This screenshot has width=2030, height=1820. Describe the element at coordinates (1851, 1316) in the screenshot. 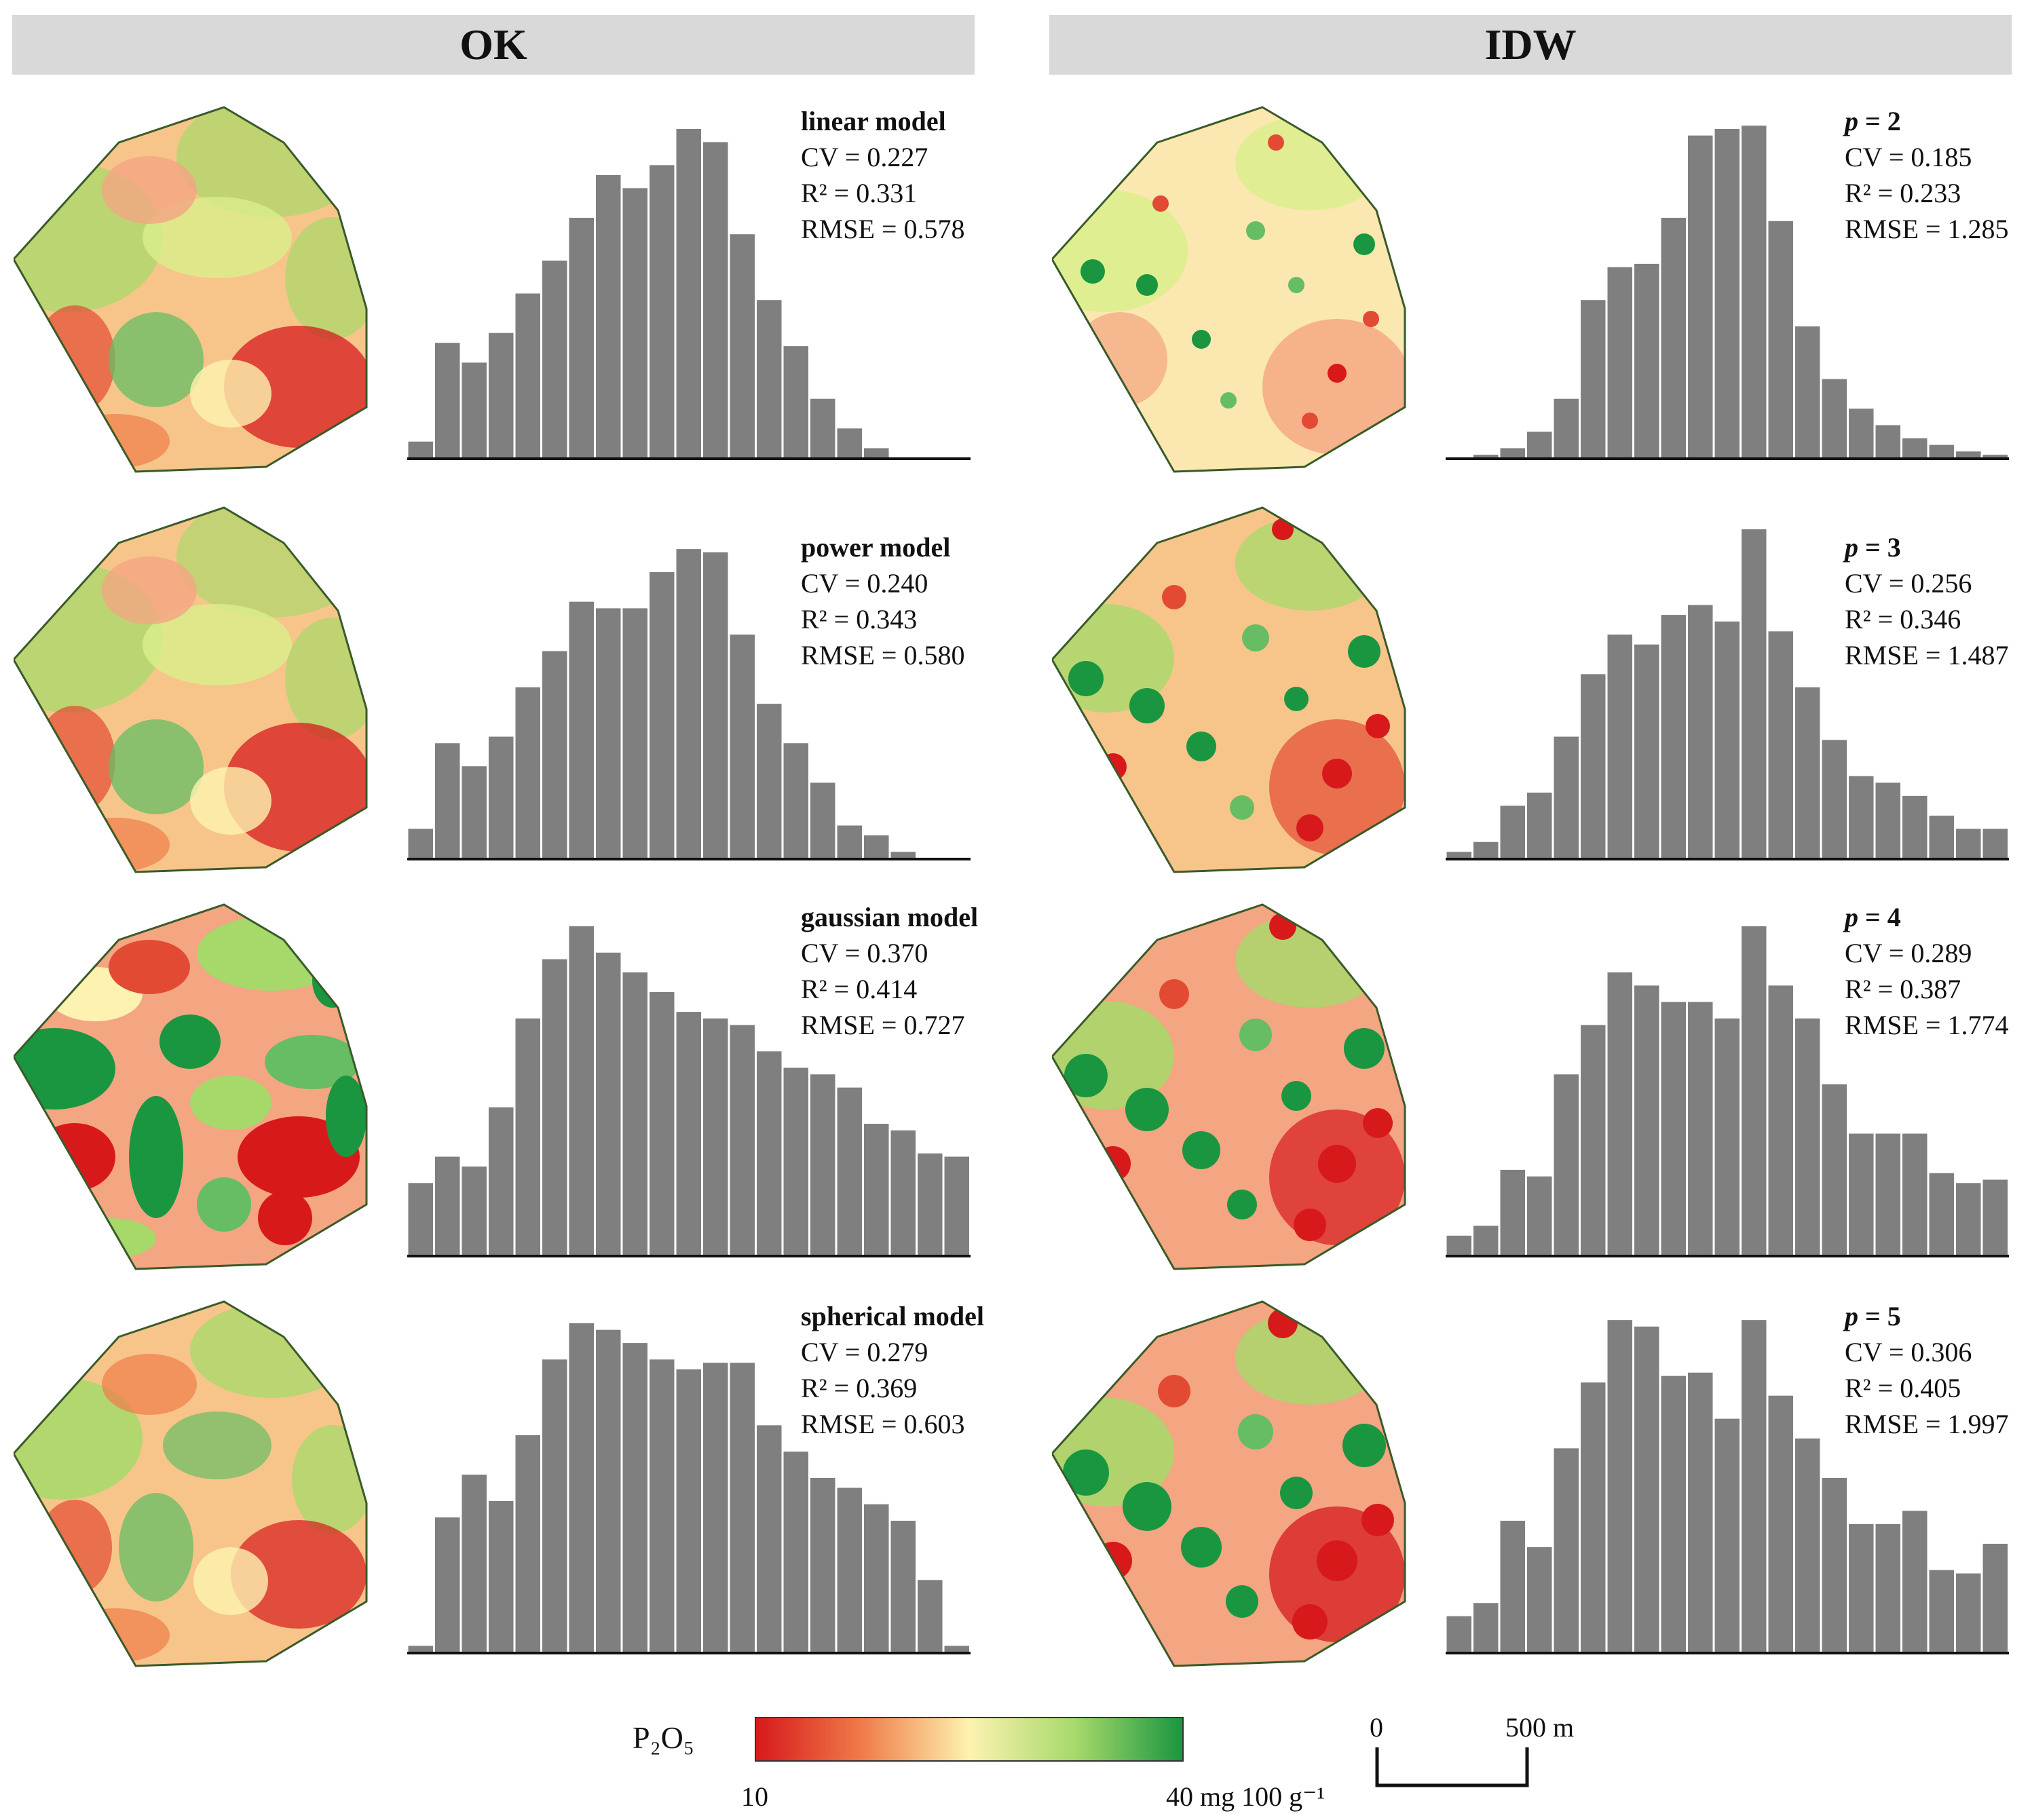

I see `stats-title-var: p` at that location.